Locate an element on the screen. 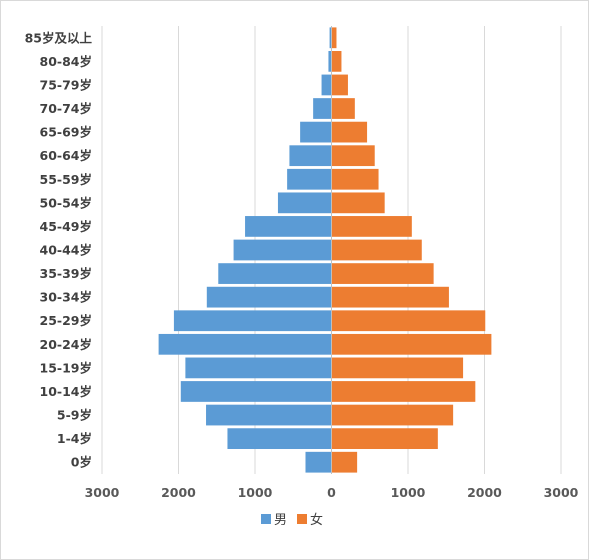 This screenshot has height=560, width=589. category-label: 75-79岁 is located at coordinates (66, 84).